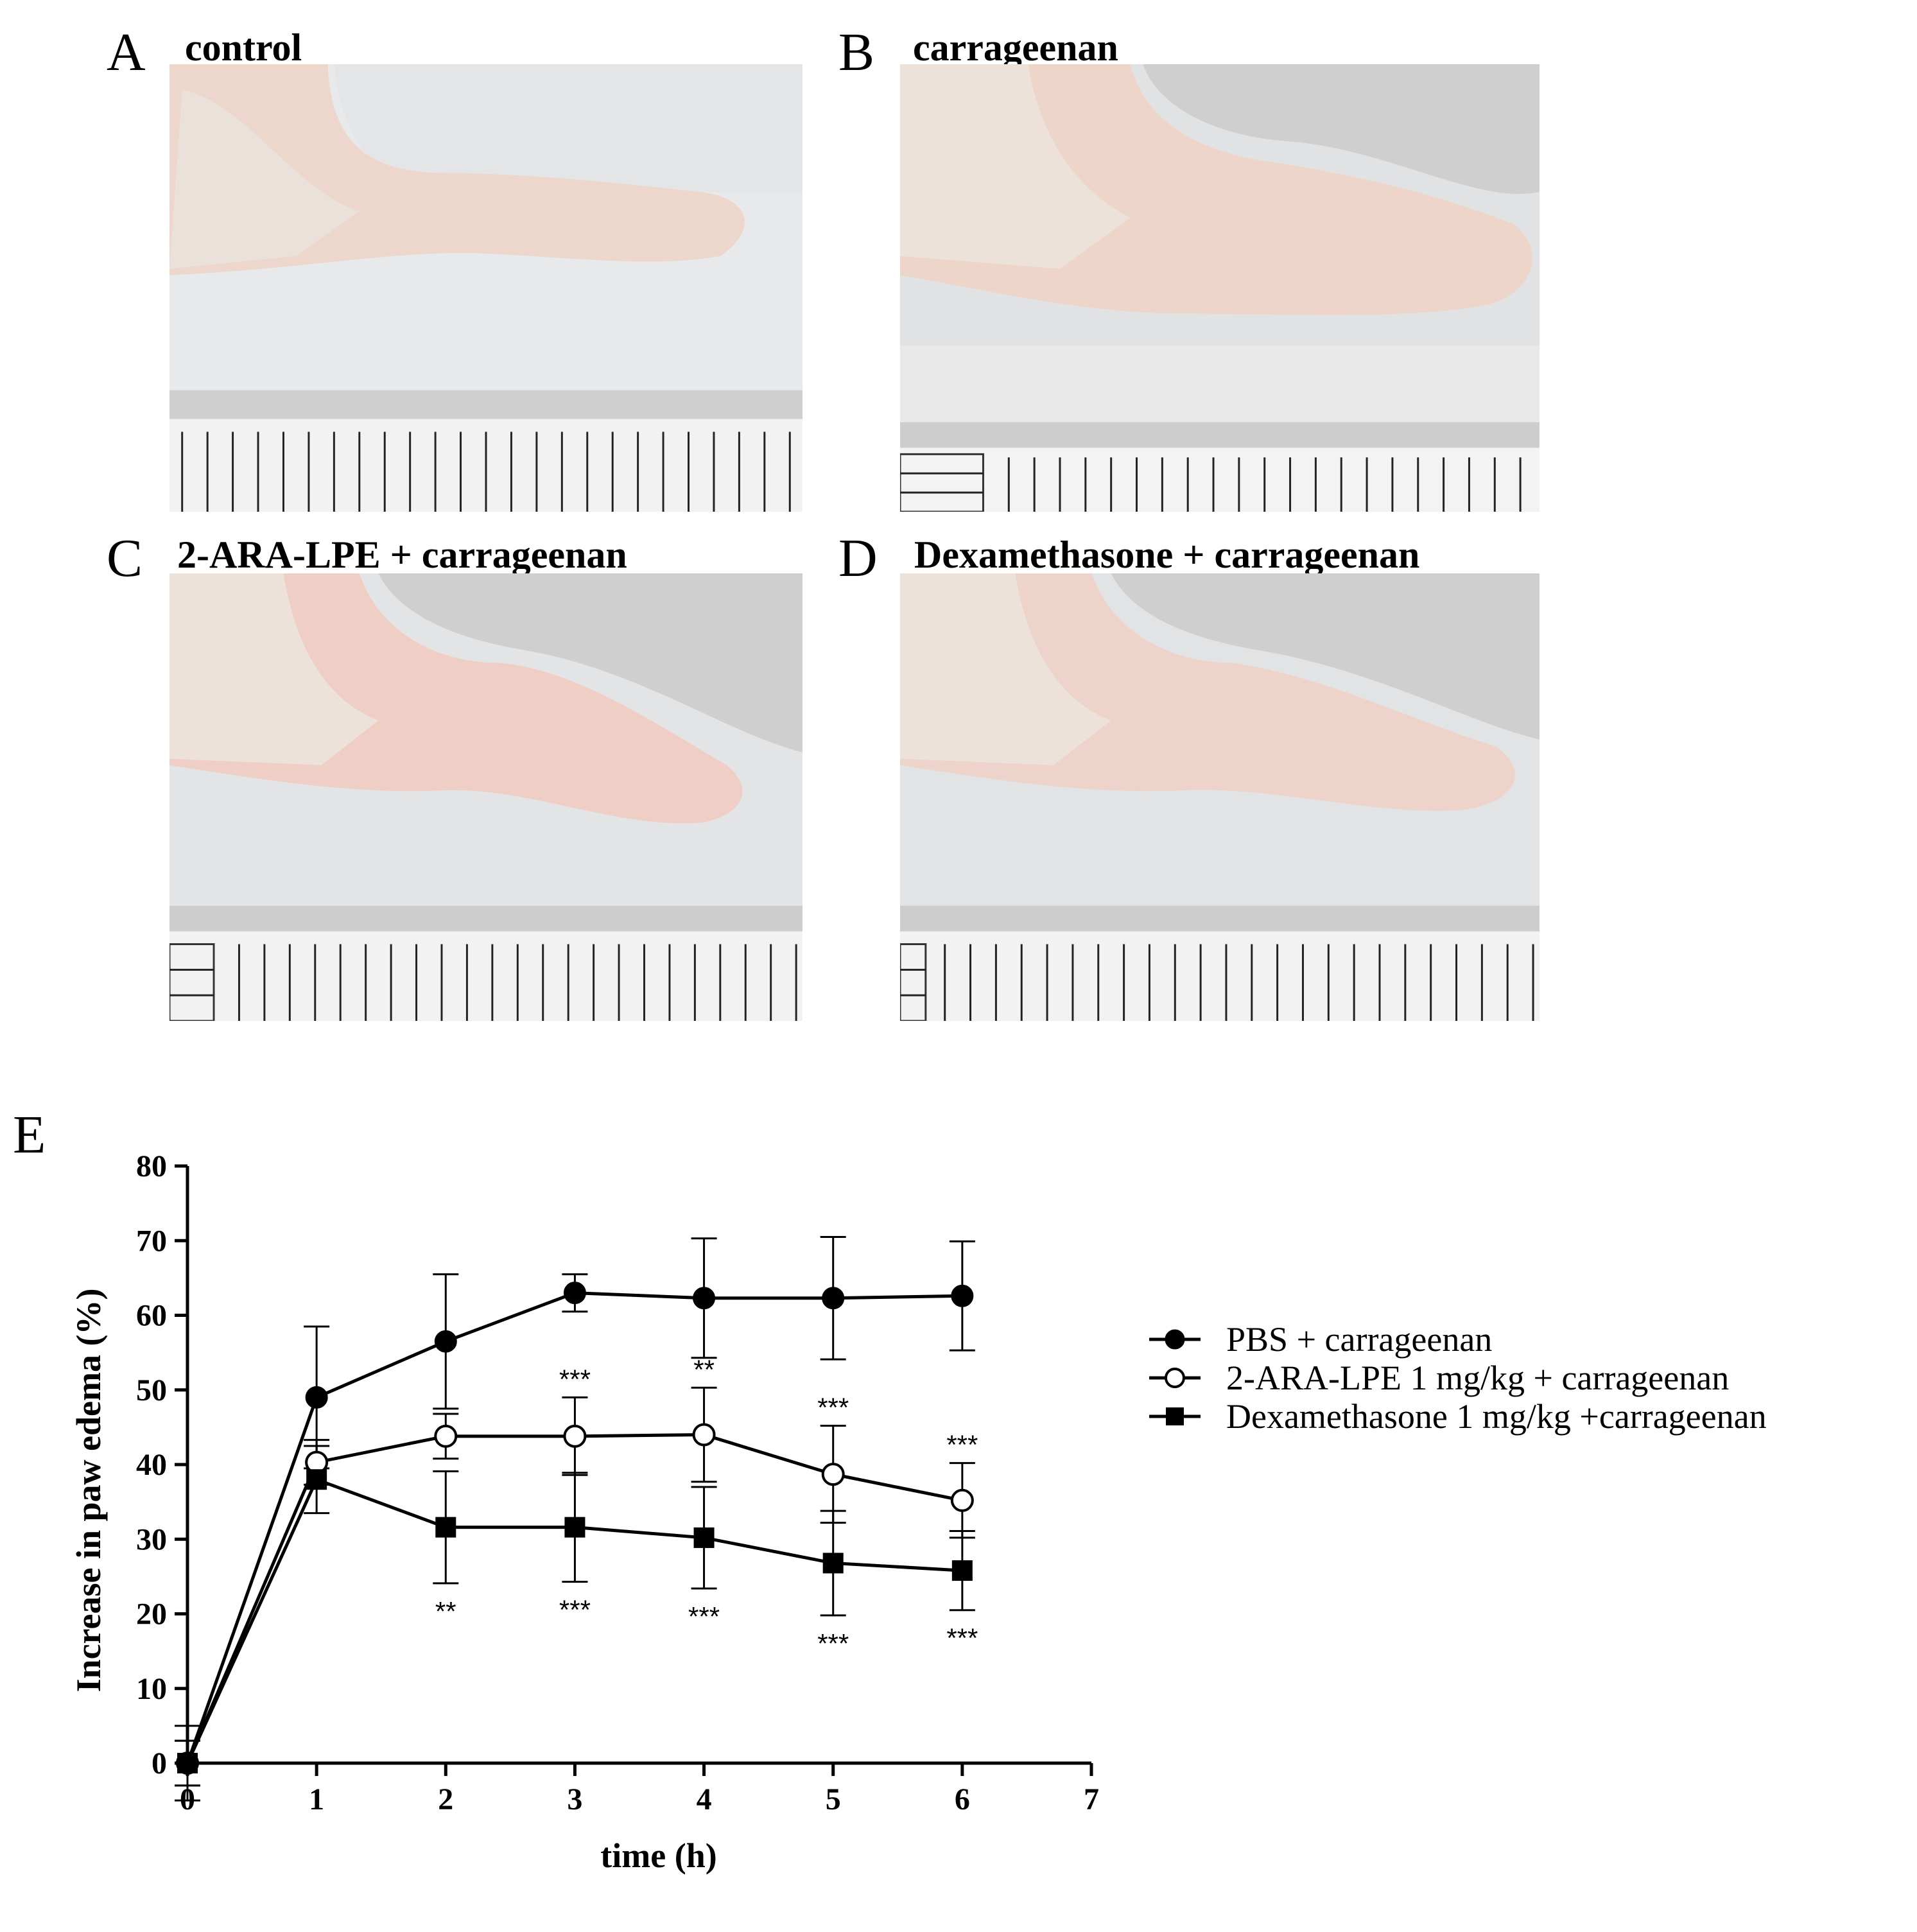  I want to click on x-tick-label: 6, so click(962, 1799).